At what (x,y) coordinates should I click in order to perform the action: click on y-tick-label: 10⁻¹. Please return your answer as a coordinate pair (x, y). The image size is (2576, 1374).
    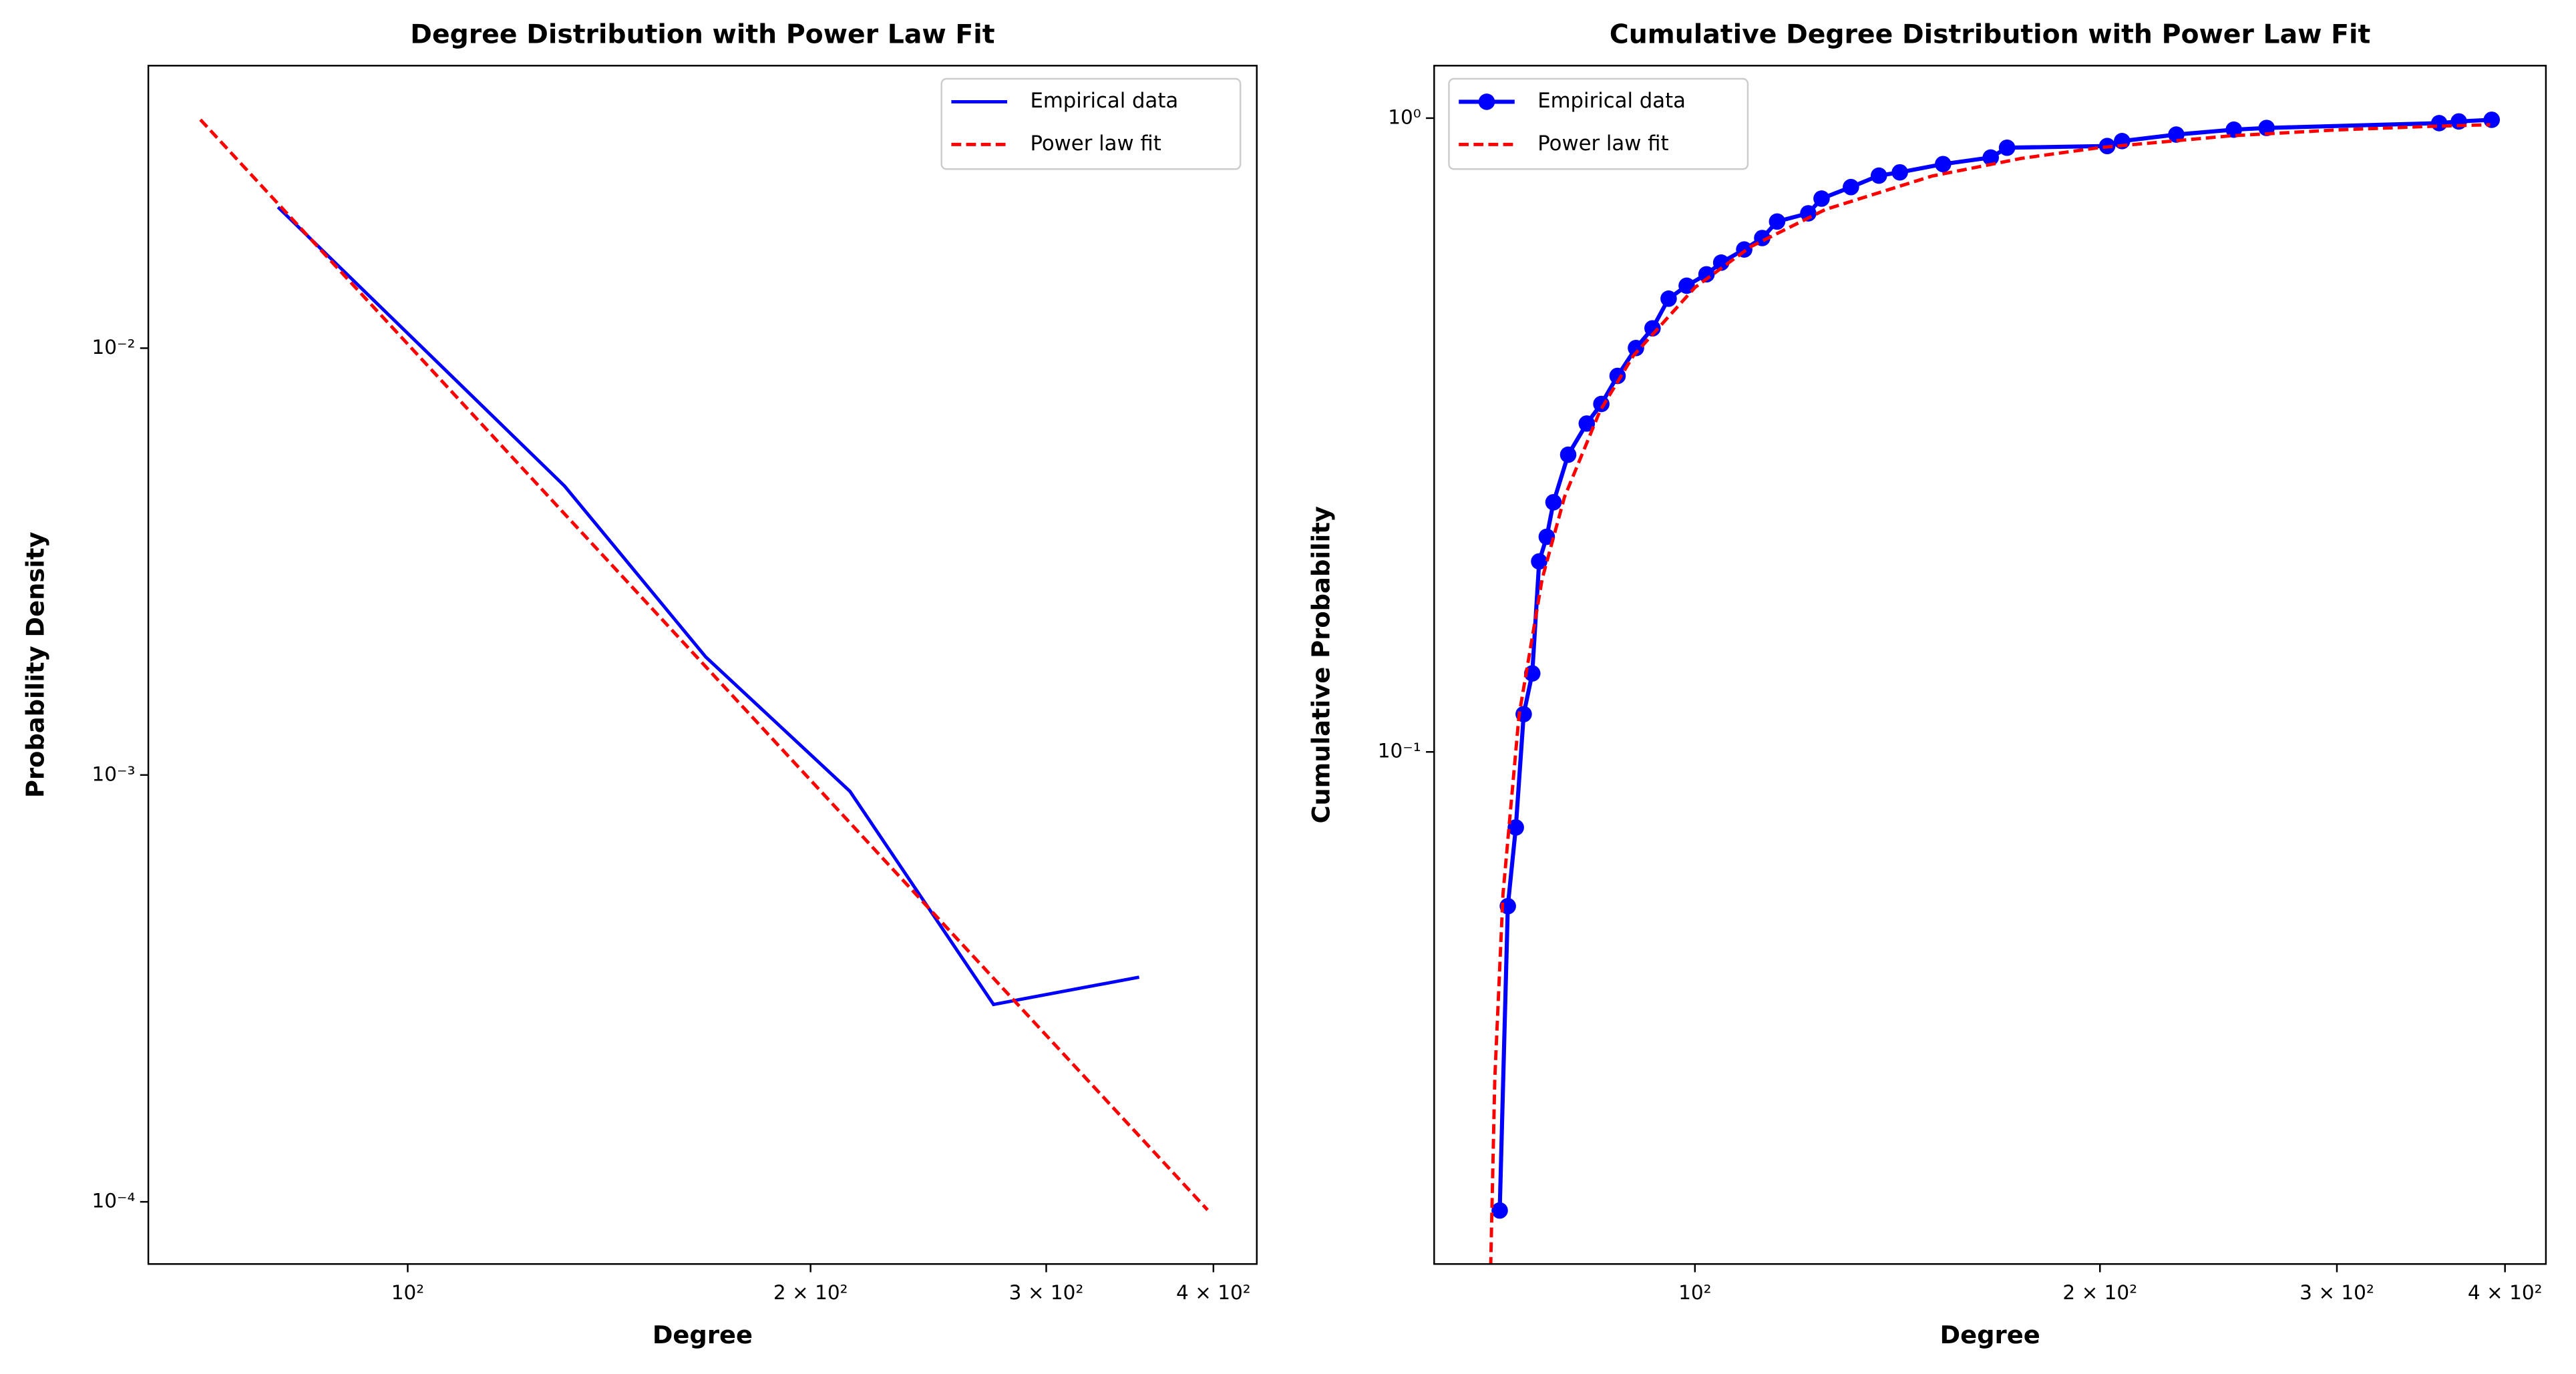
    Looking at the image, I should click on (1399, 751).